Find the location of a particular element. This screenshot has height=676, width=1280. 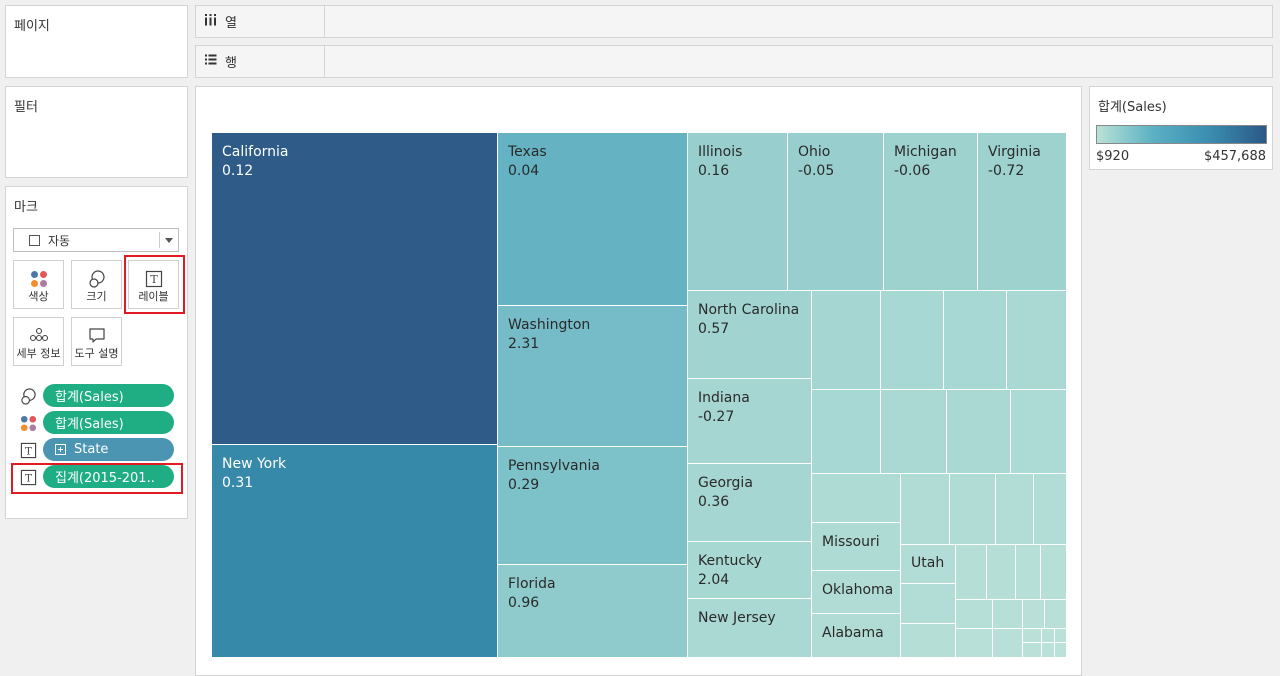

treemap-cell-oklahoma: Oklahoma is located at coordinates (856, 592).